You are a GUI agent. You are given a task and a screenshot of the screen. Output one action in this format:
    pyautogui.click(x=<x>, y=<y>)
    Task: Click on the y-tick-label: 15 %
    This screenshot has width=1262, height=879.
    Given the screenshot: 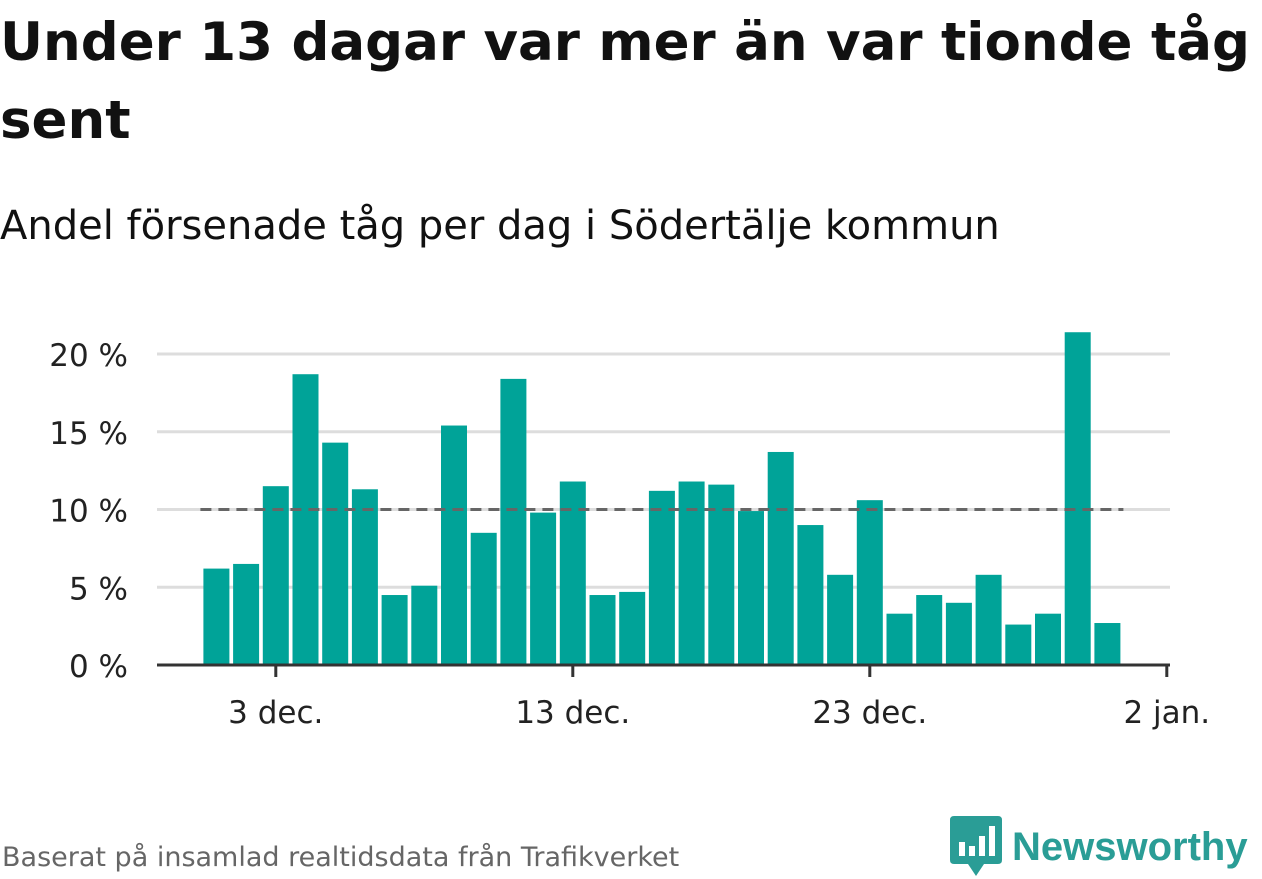 What is the action you would take?
    pyautogui.click(x=88, y=434)
    